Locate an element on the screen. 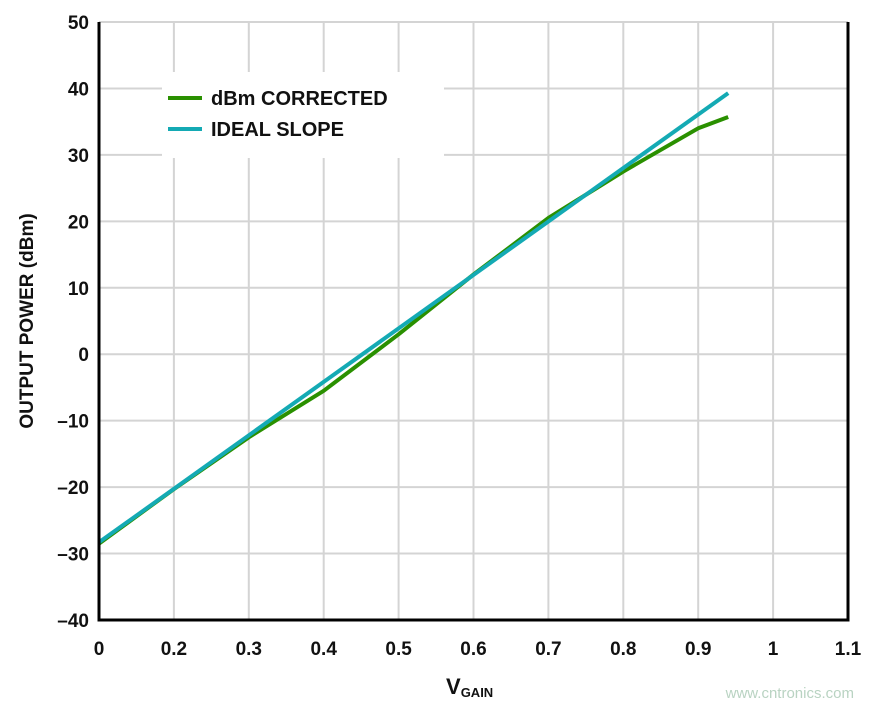 This screenshot has height=709, width=874. y-tick-label: 0 is located at coordinates (83, 355).